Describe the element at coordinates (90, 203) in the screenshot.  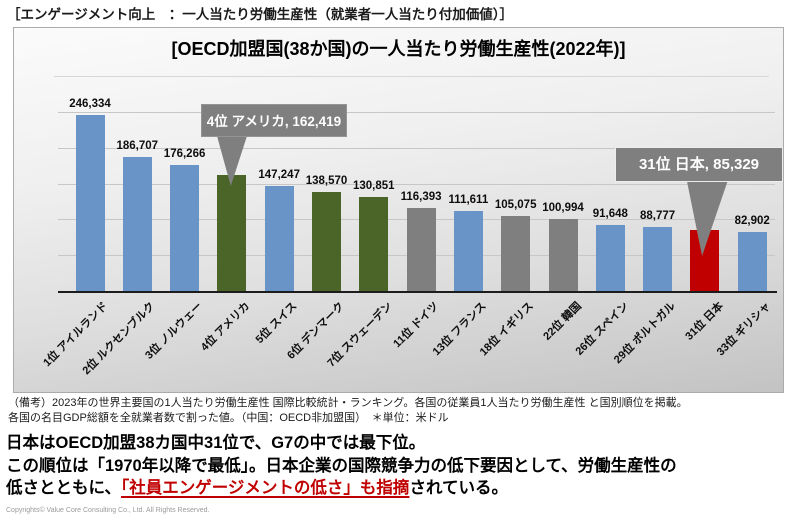
I see `bar-1位 アイルランド` at that location.